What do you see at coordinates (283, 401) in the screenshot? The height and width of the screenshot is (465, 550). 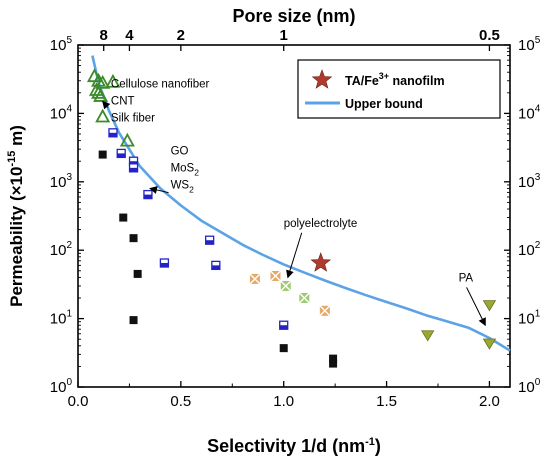 I see `x-tick-label: 1.0` at bounding box center [283, 401].